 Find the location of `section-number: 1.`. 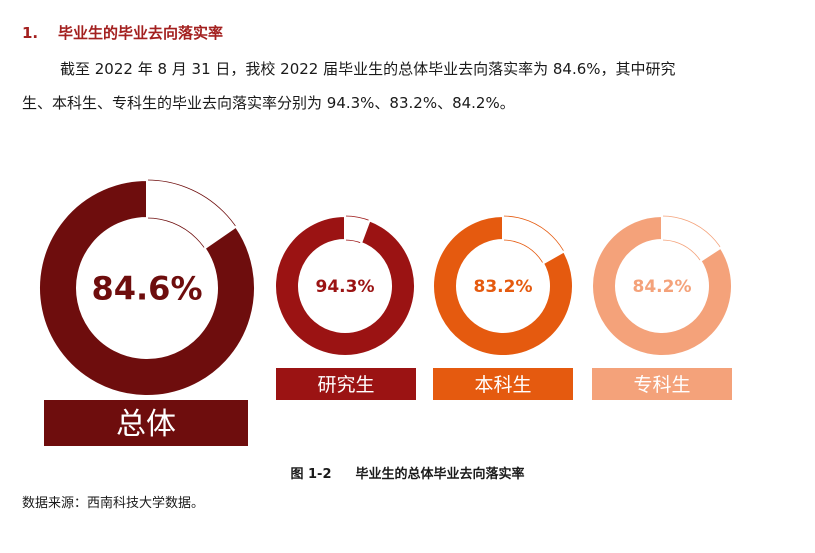

section-number: 1. is located at coordinates (30, 33).